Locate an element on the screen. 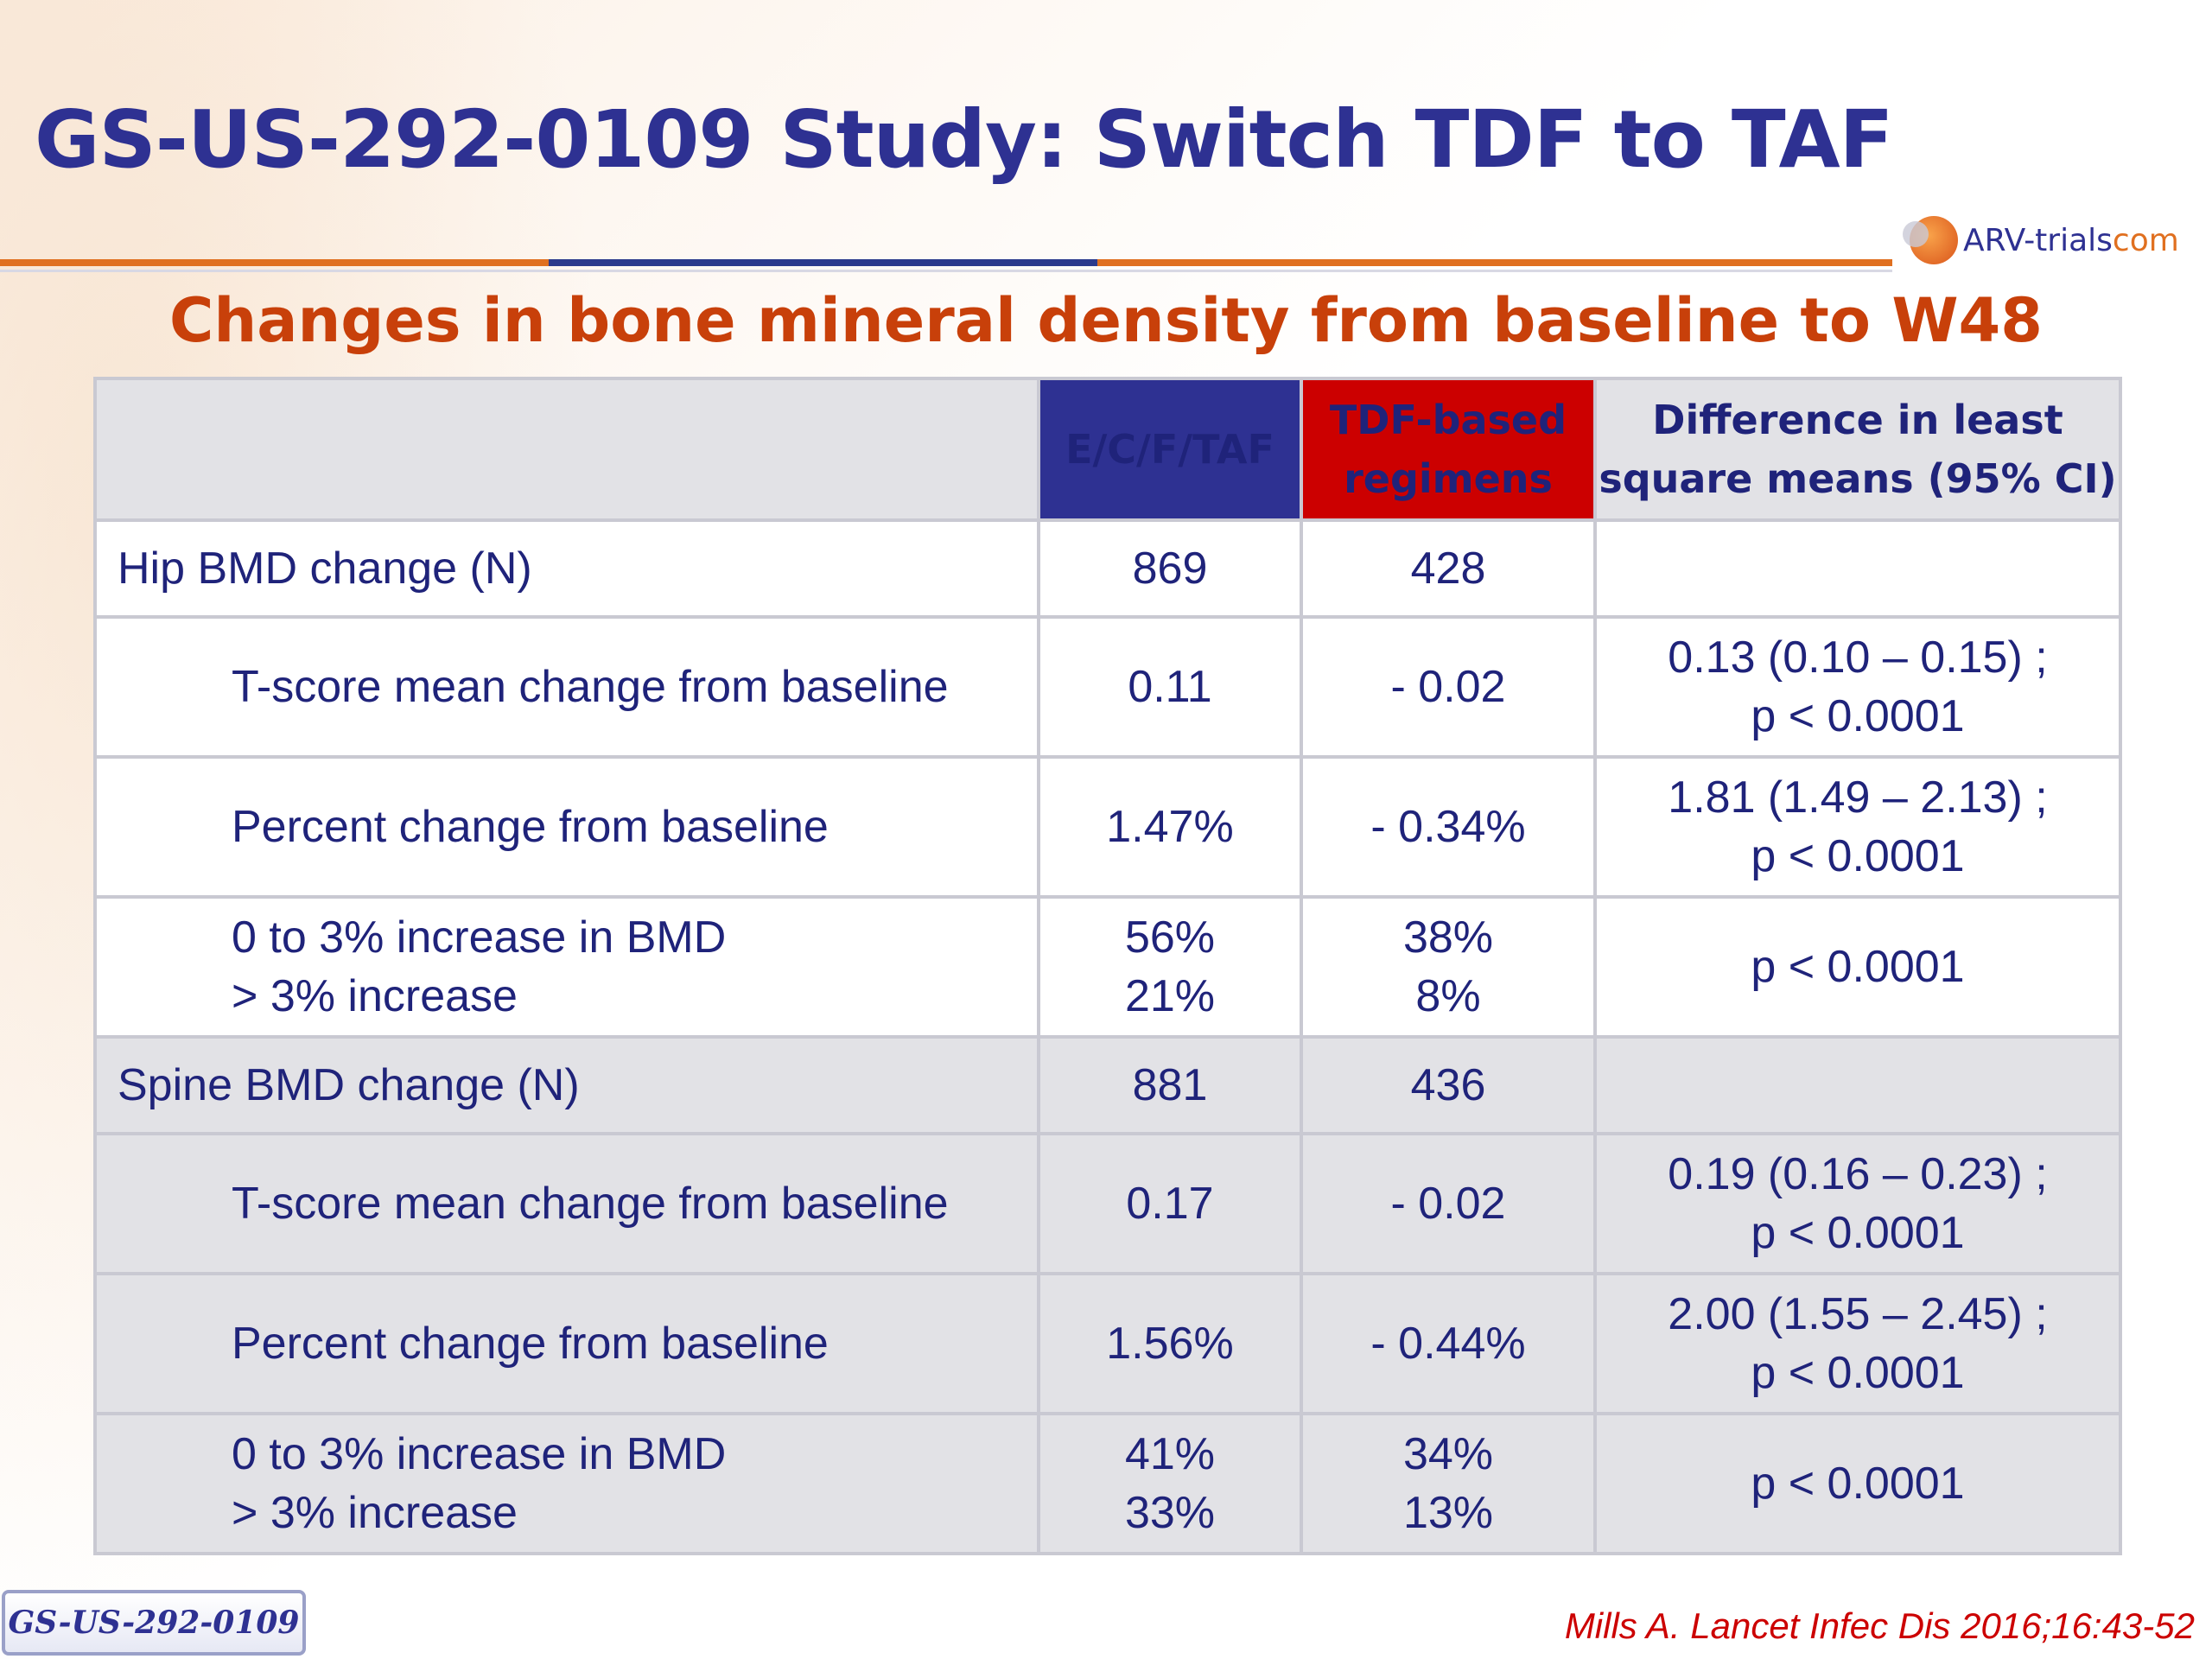  cell-tdf-line2: 8% is located at coordinates (1448, 996).